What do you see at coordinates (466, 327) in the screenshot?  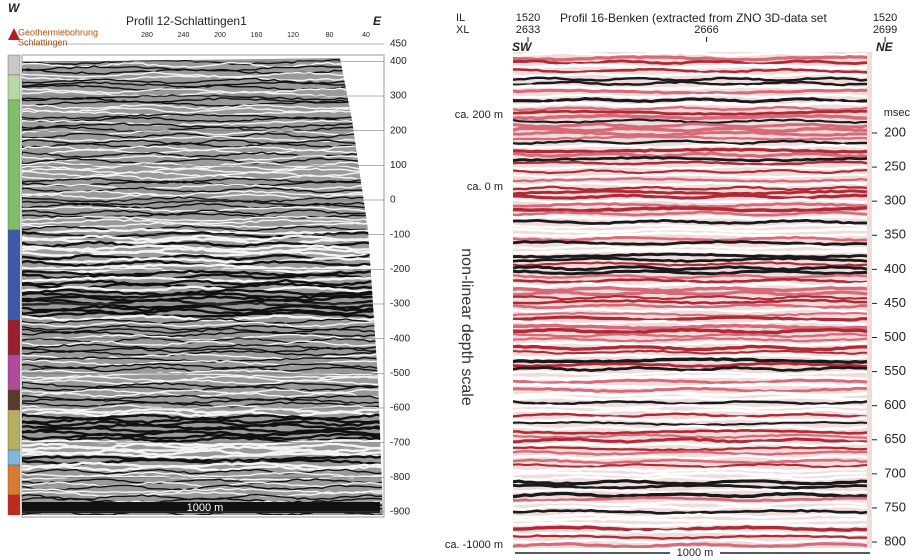 I see `axis-label: non-linear depth scale` at bounding box center [466, 327].